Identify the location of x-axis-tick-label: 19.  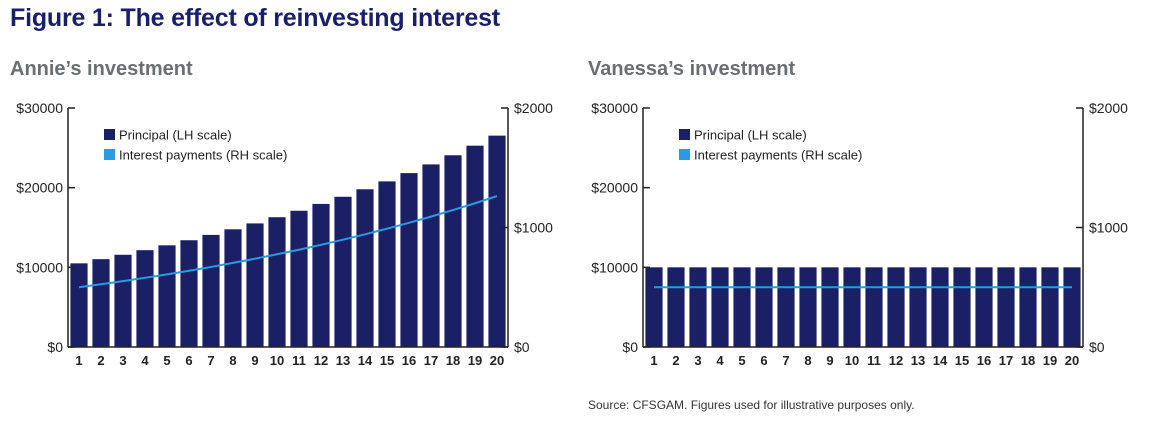
(1050, 360).